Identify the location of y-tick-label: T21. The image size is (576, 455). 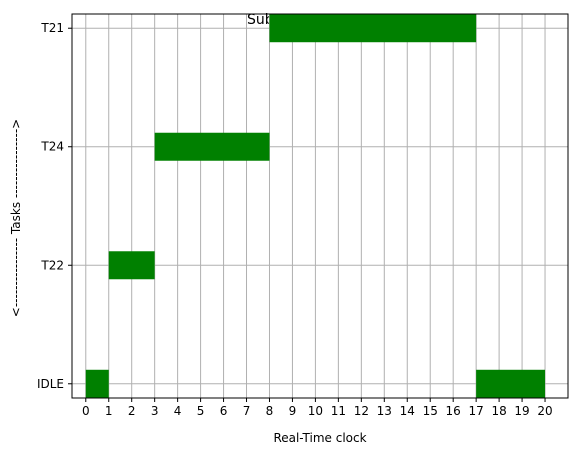
(52, 28).